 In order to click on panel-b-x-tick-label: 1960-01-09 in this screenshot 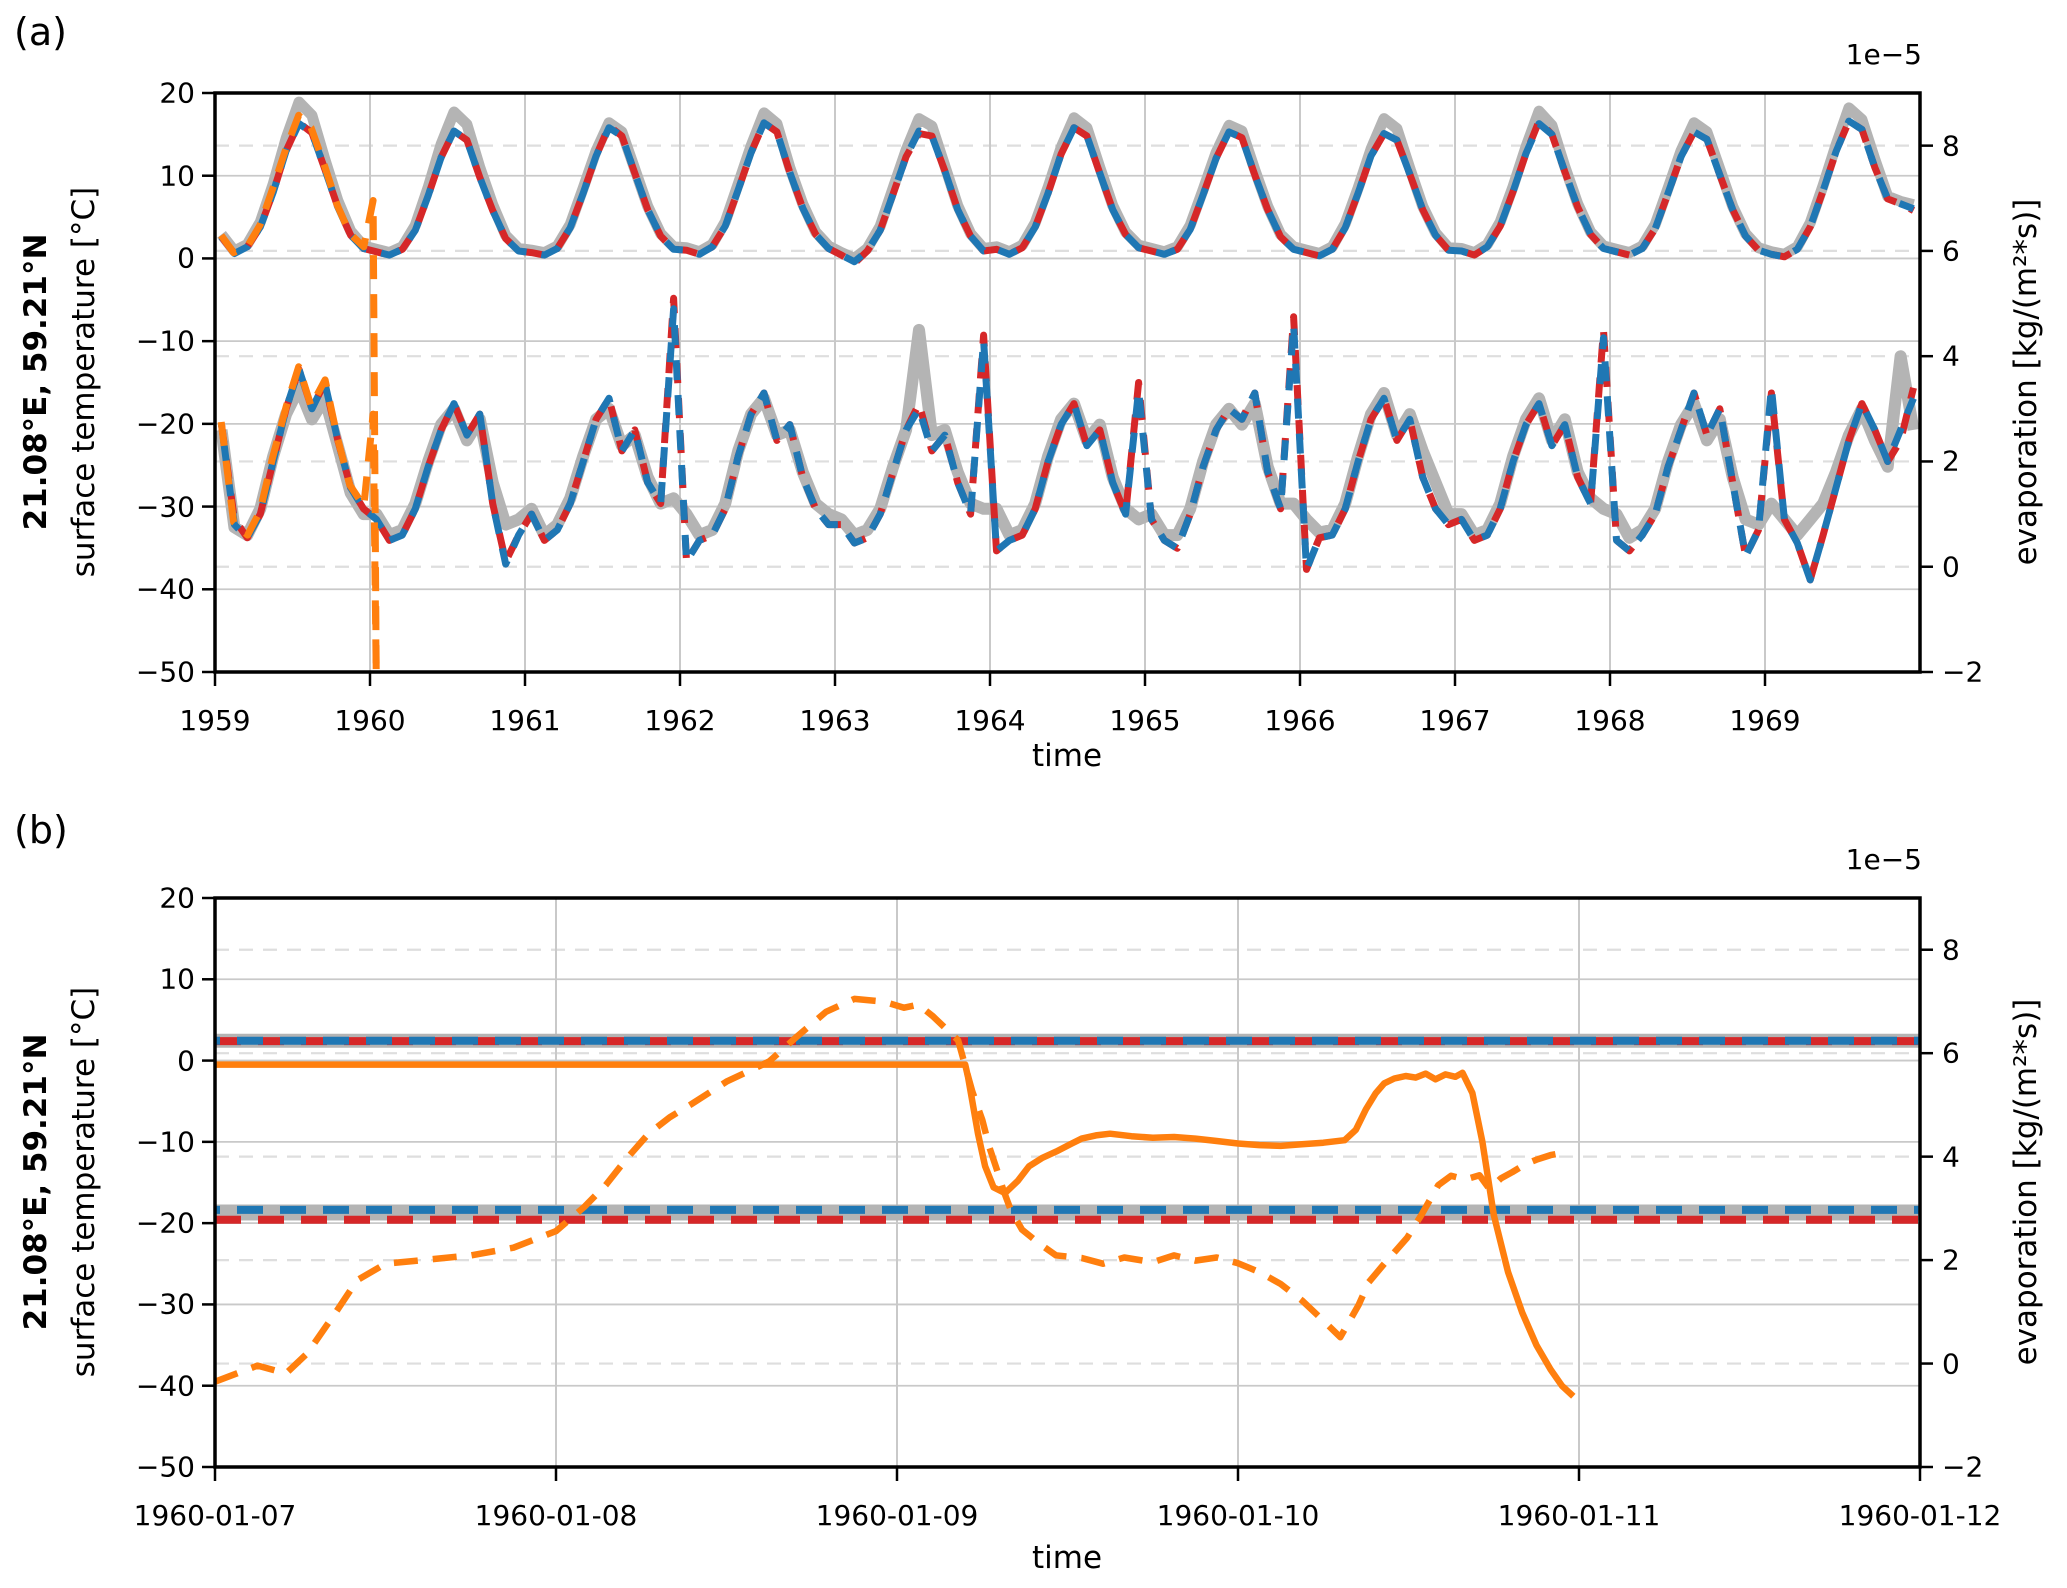, I will do `click(897, 1515)`.